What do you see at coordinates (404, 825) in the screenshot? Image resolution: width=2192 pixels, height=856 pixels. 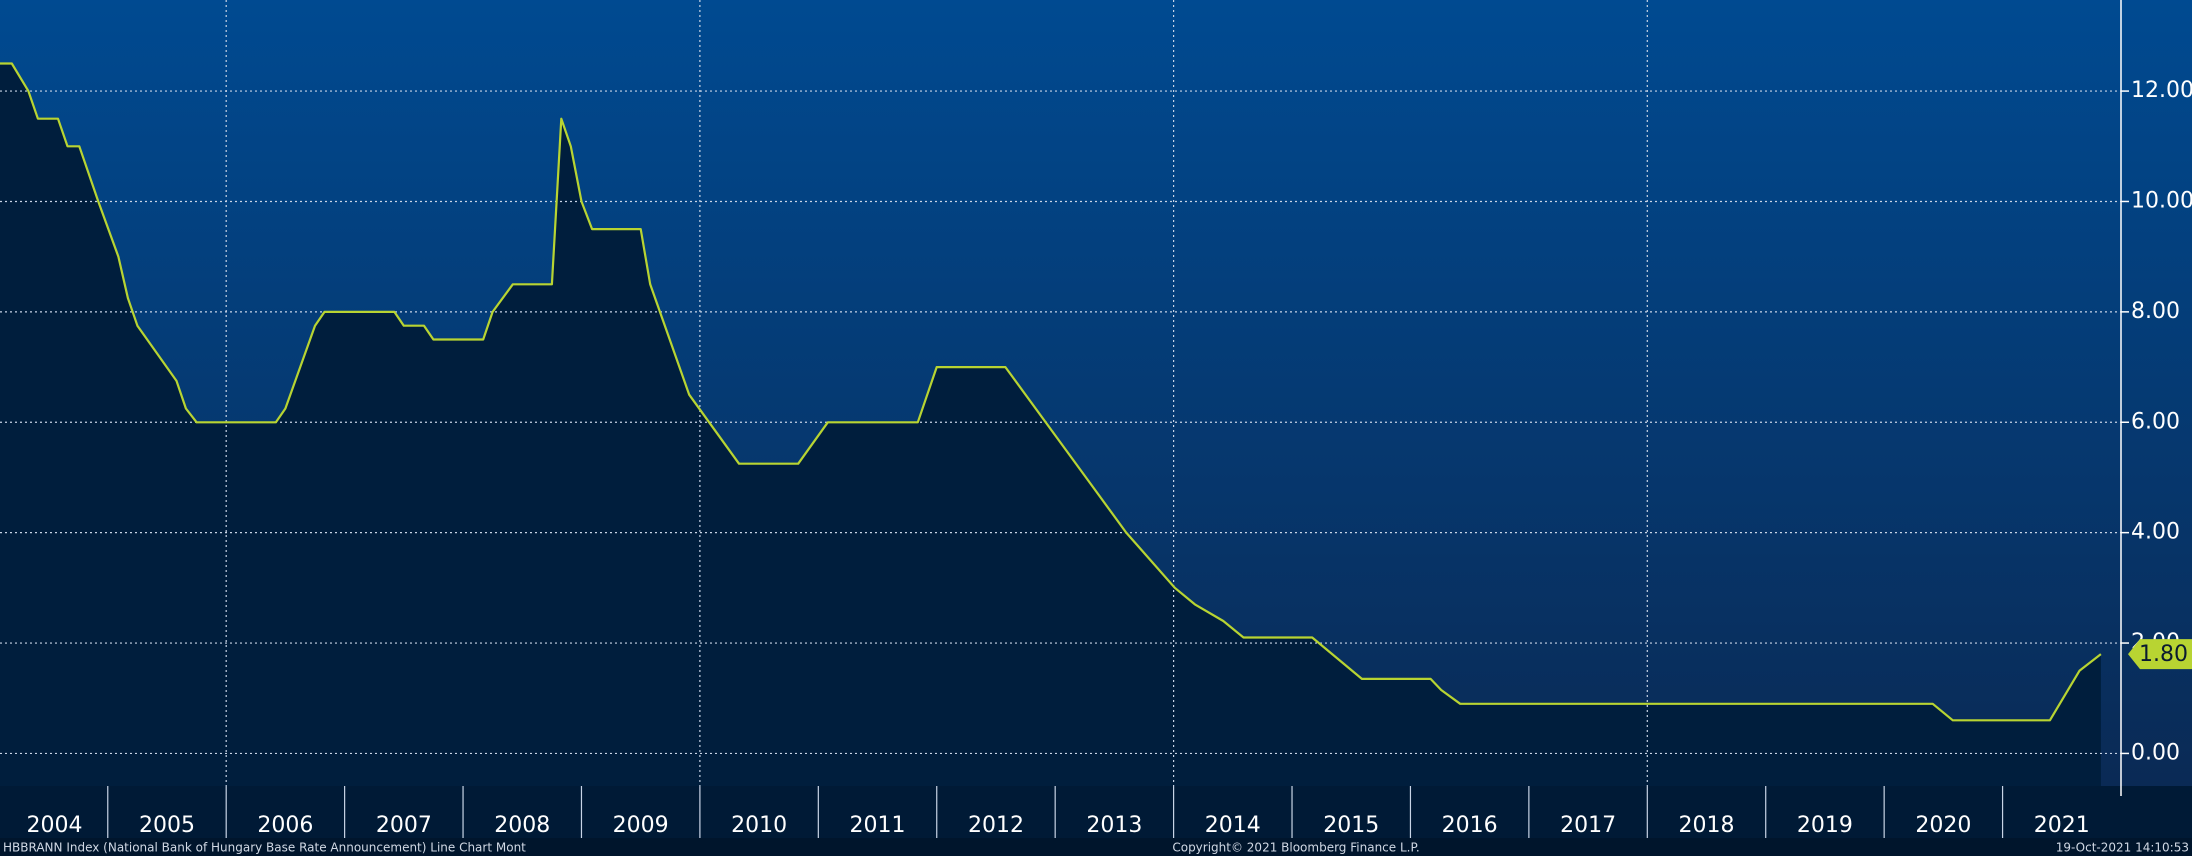 I see `x-tick-label: 2007` at bounding box center [404, 825].